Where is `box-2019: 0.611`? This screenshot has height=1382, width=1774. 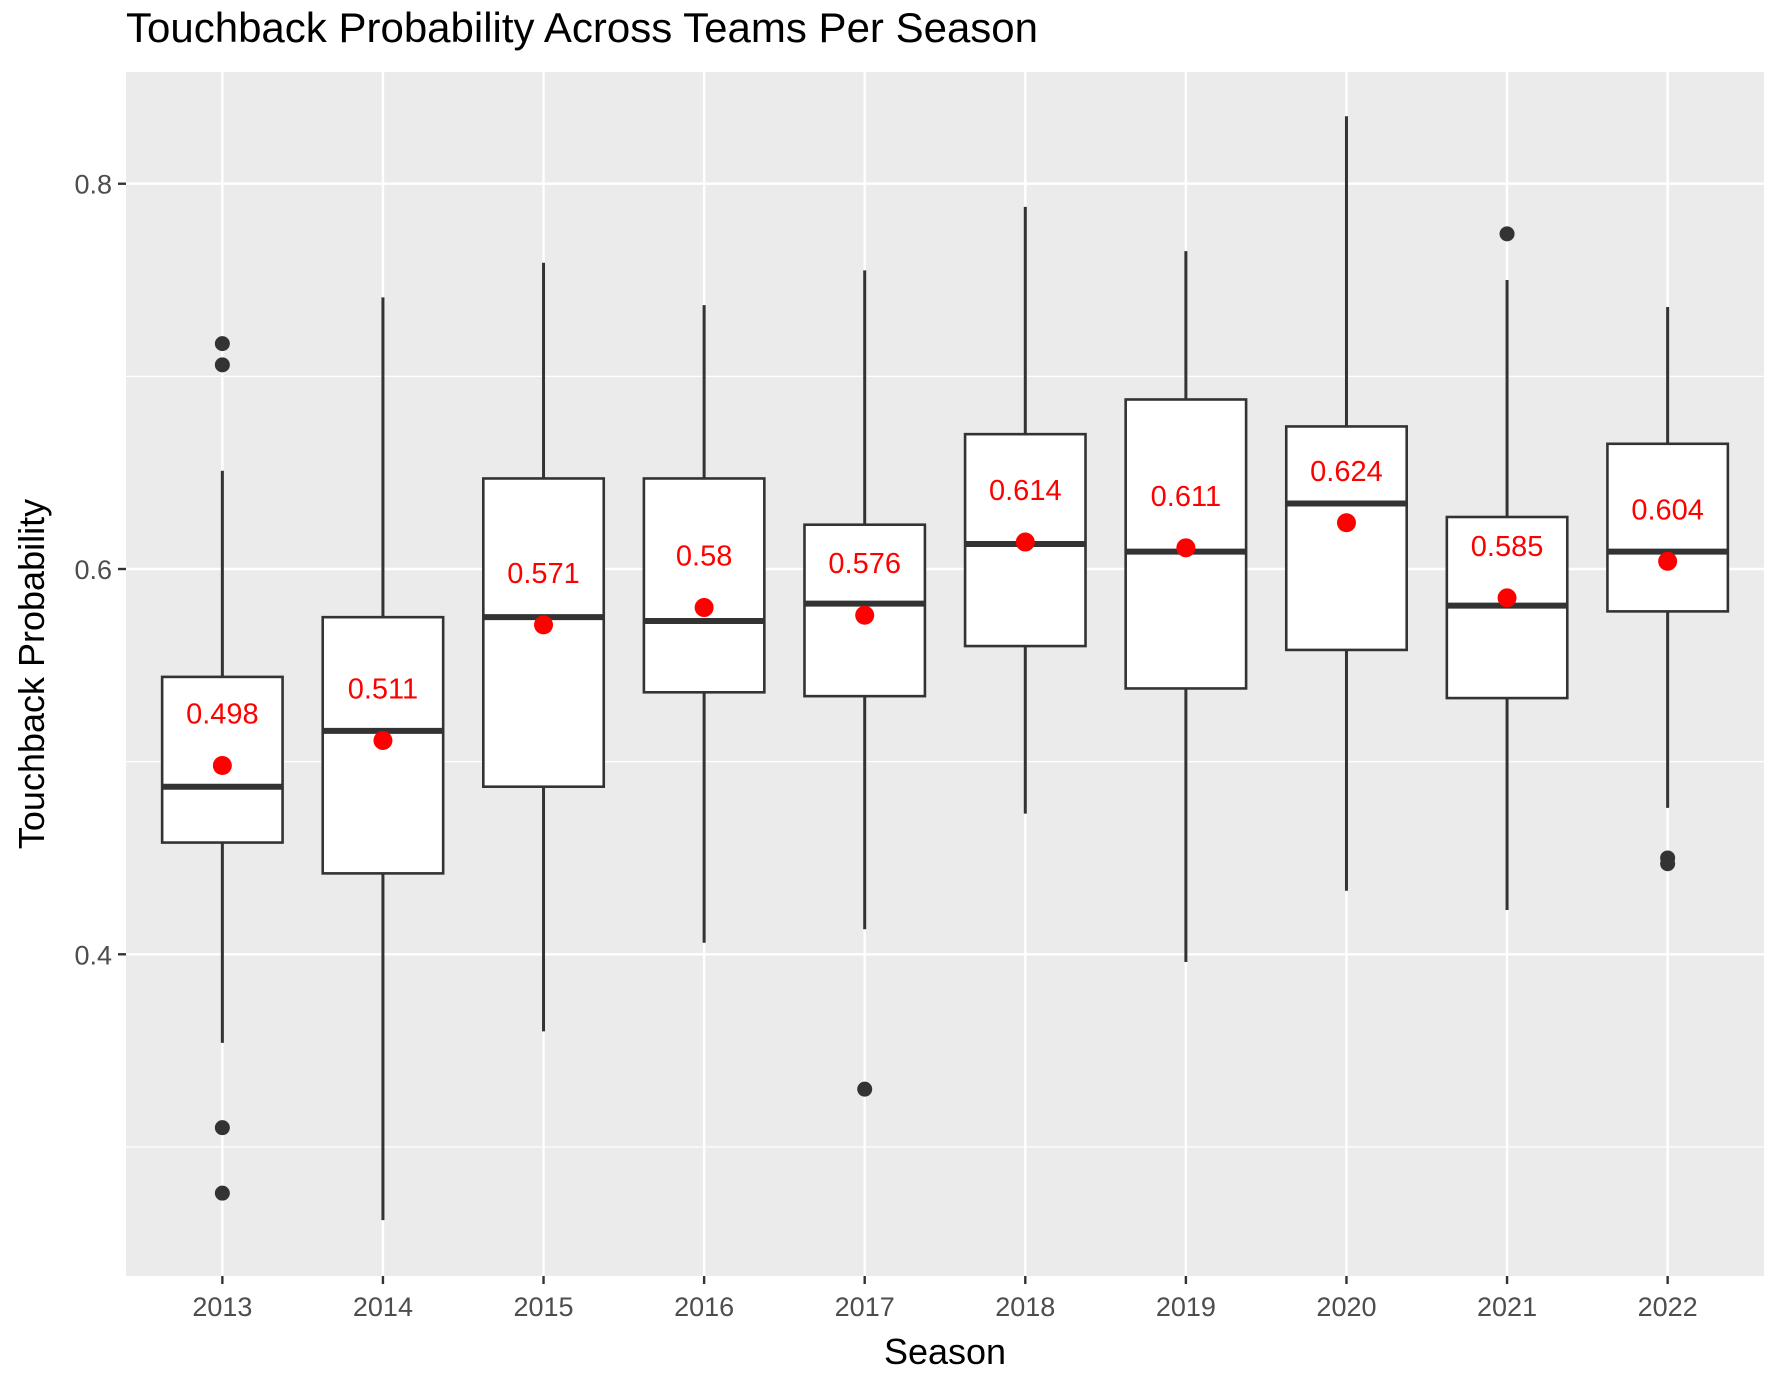
box-2019: 0.611 is located at coordinates (1186, 606).